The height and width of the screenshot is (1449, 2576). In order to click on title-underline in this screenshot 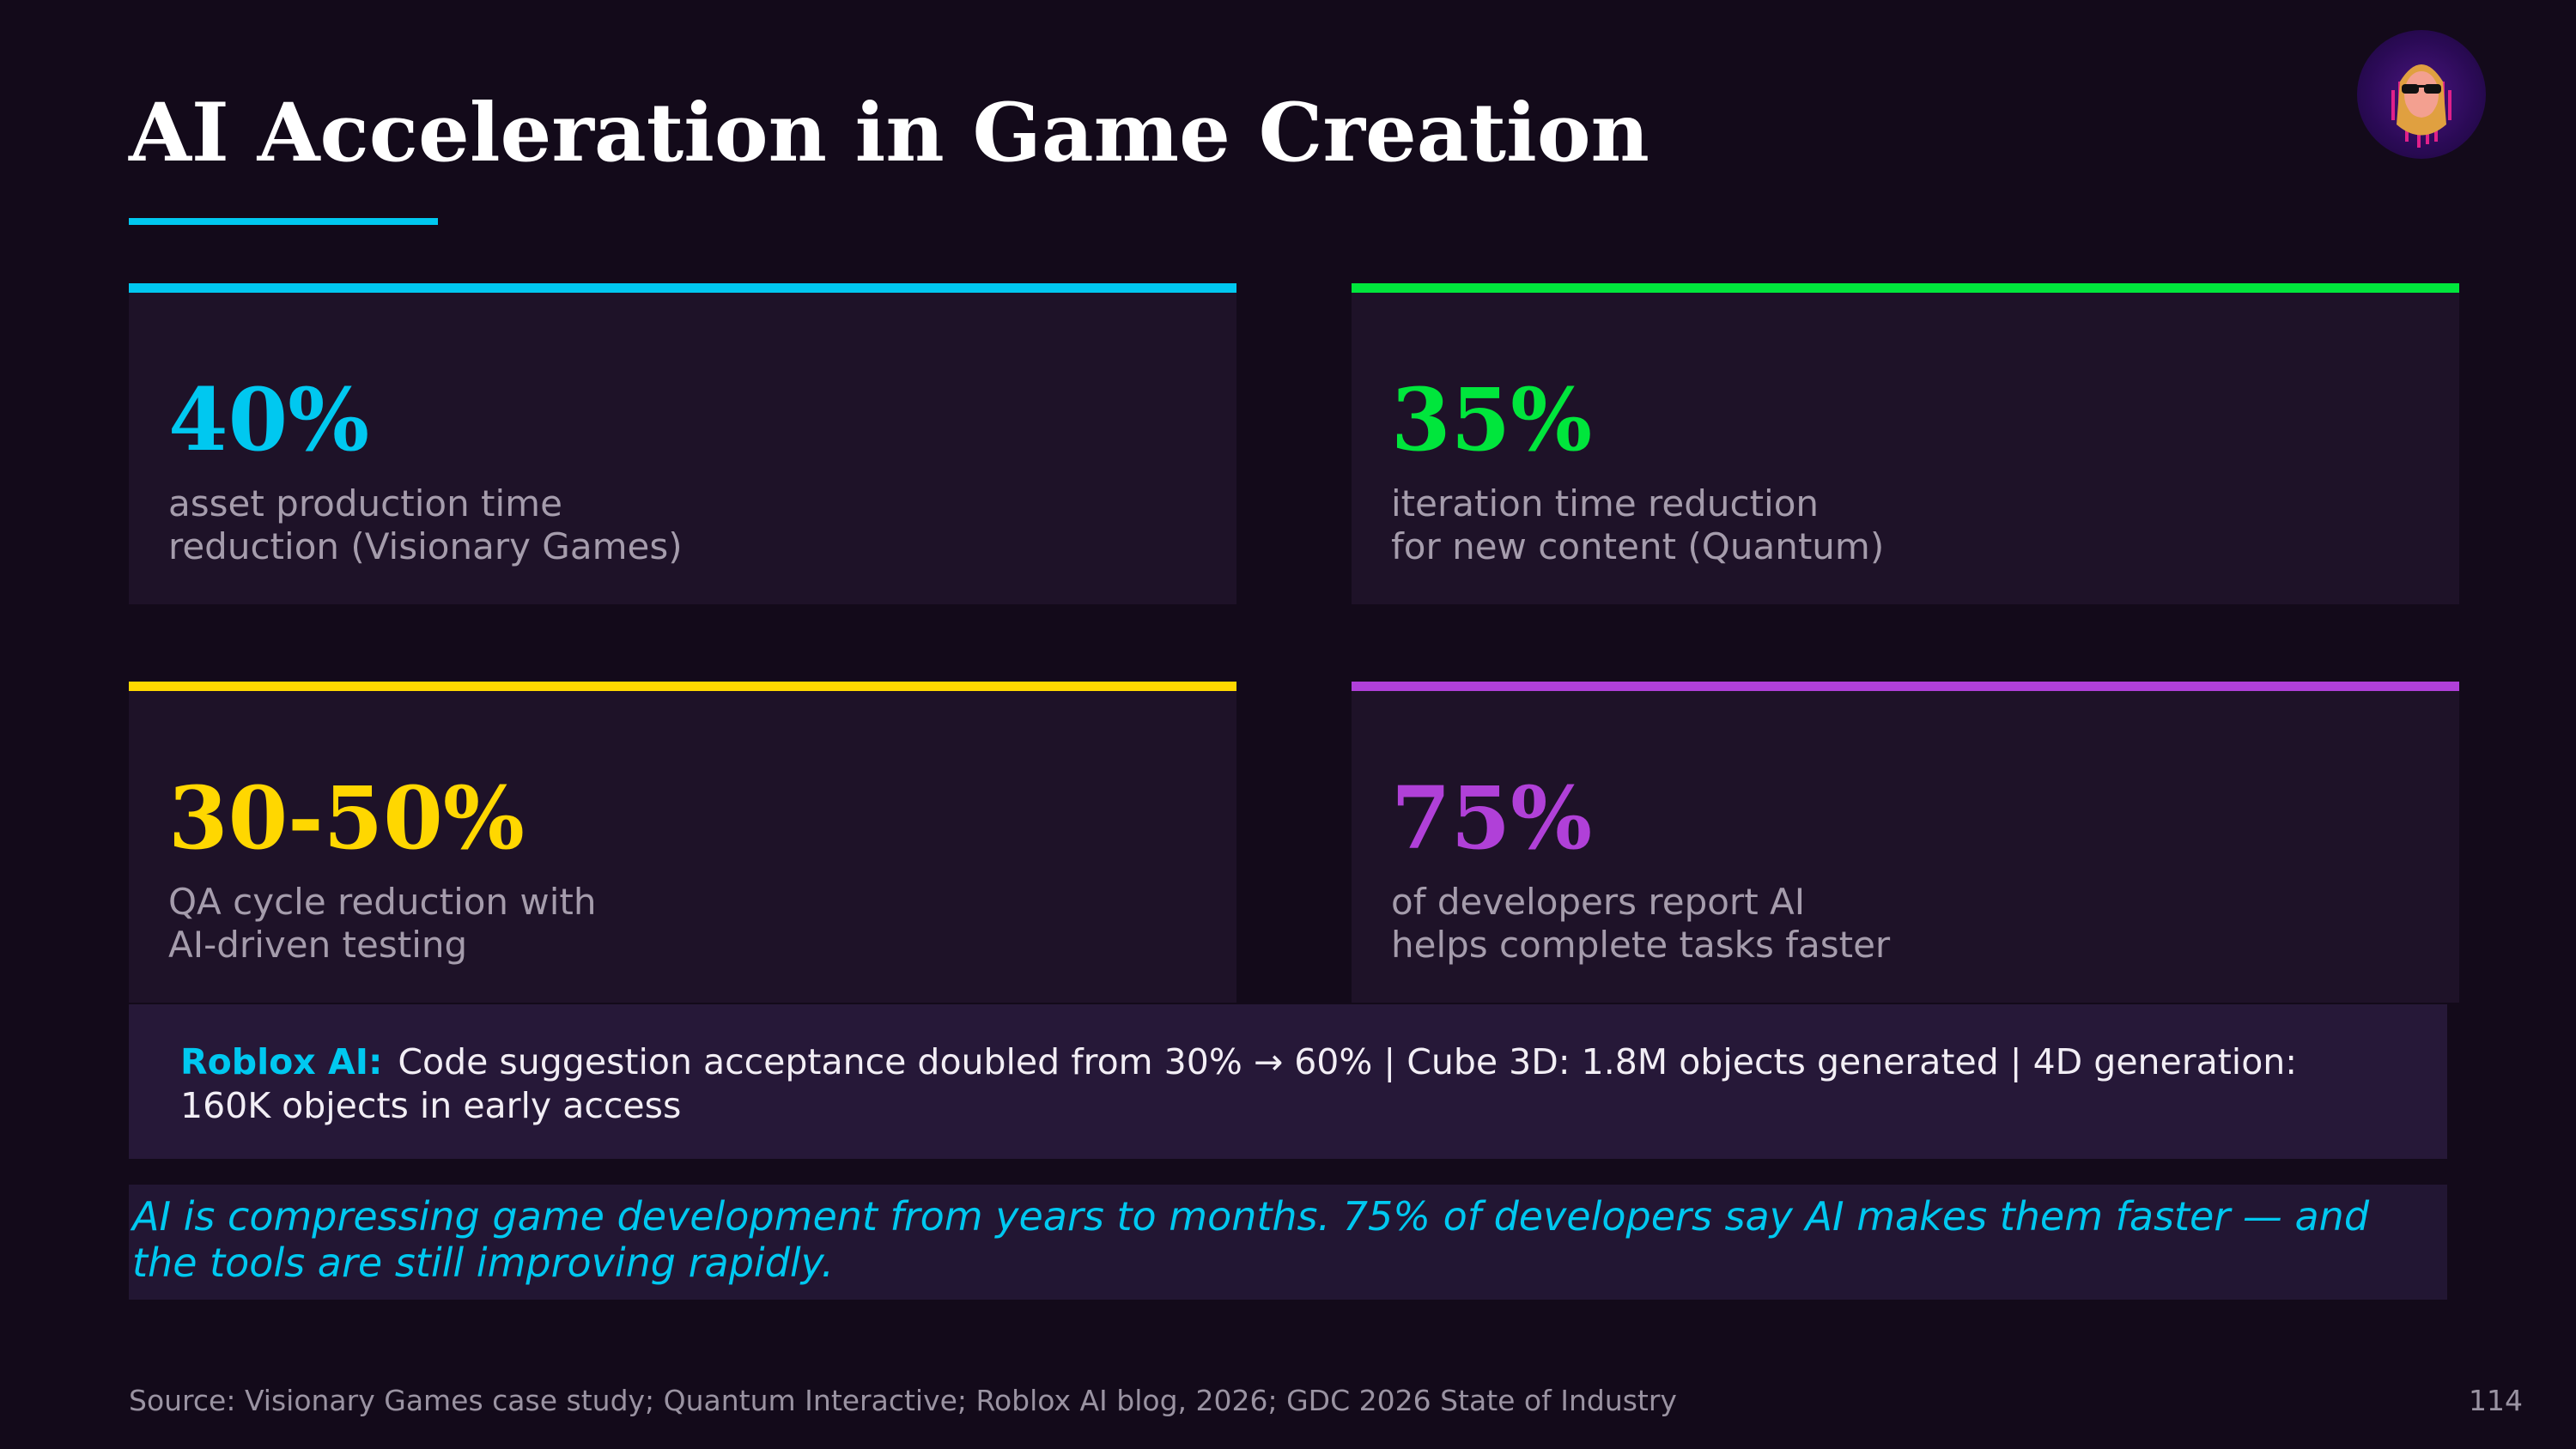, I will do `click(283, 221)`.